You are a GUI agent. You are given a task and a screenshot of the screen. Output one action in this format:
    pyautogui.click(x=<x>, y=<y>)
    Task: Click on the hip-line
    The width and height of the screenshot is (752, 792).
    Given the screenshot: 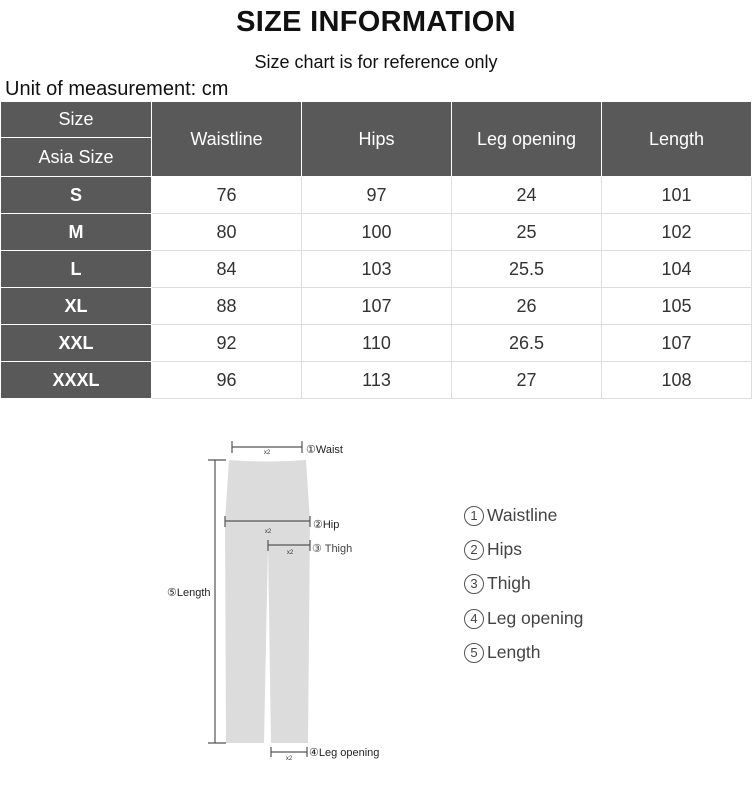 What is the action you would take?
    pyautogui.click(x=267, y=521)
    